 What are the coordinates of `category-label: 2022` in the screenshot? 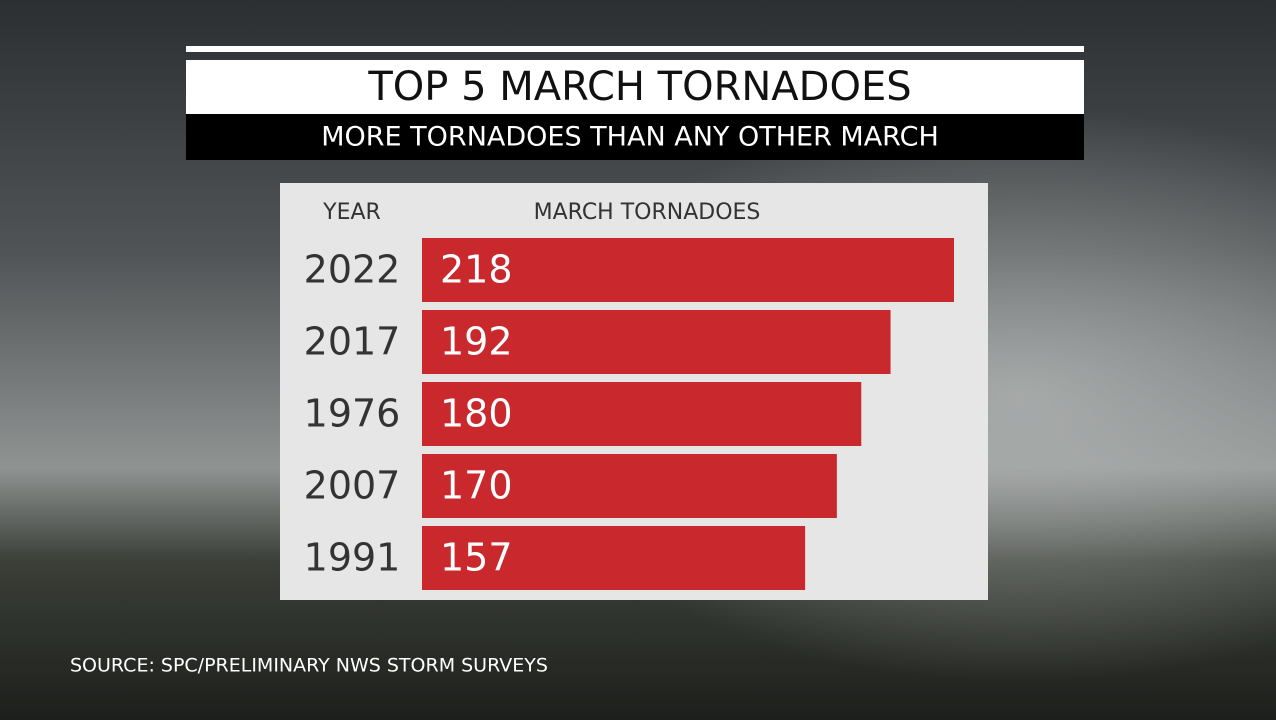 It's located at (352, 270).